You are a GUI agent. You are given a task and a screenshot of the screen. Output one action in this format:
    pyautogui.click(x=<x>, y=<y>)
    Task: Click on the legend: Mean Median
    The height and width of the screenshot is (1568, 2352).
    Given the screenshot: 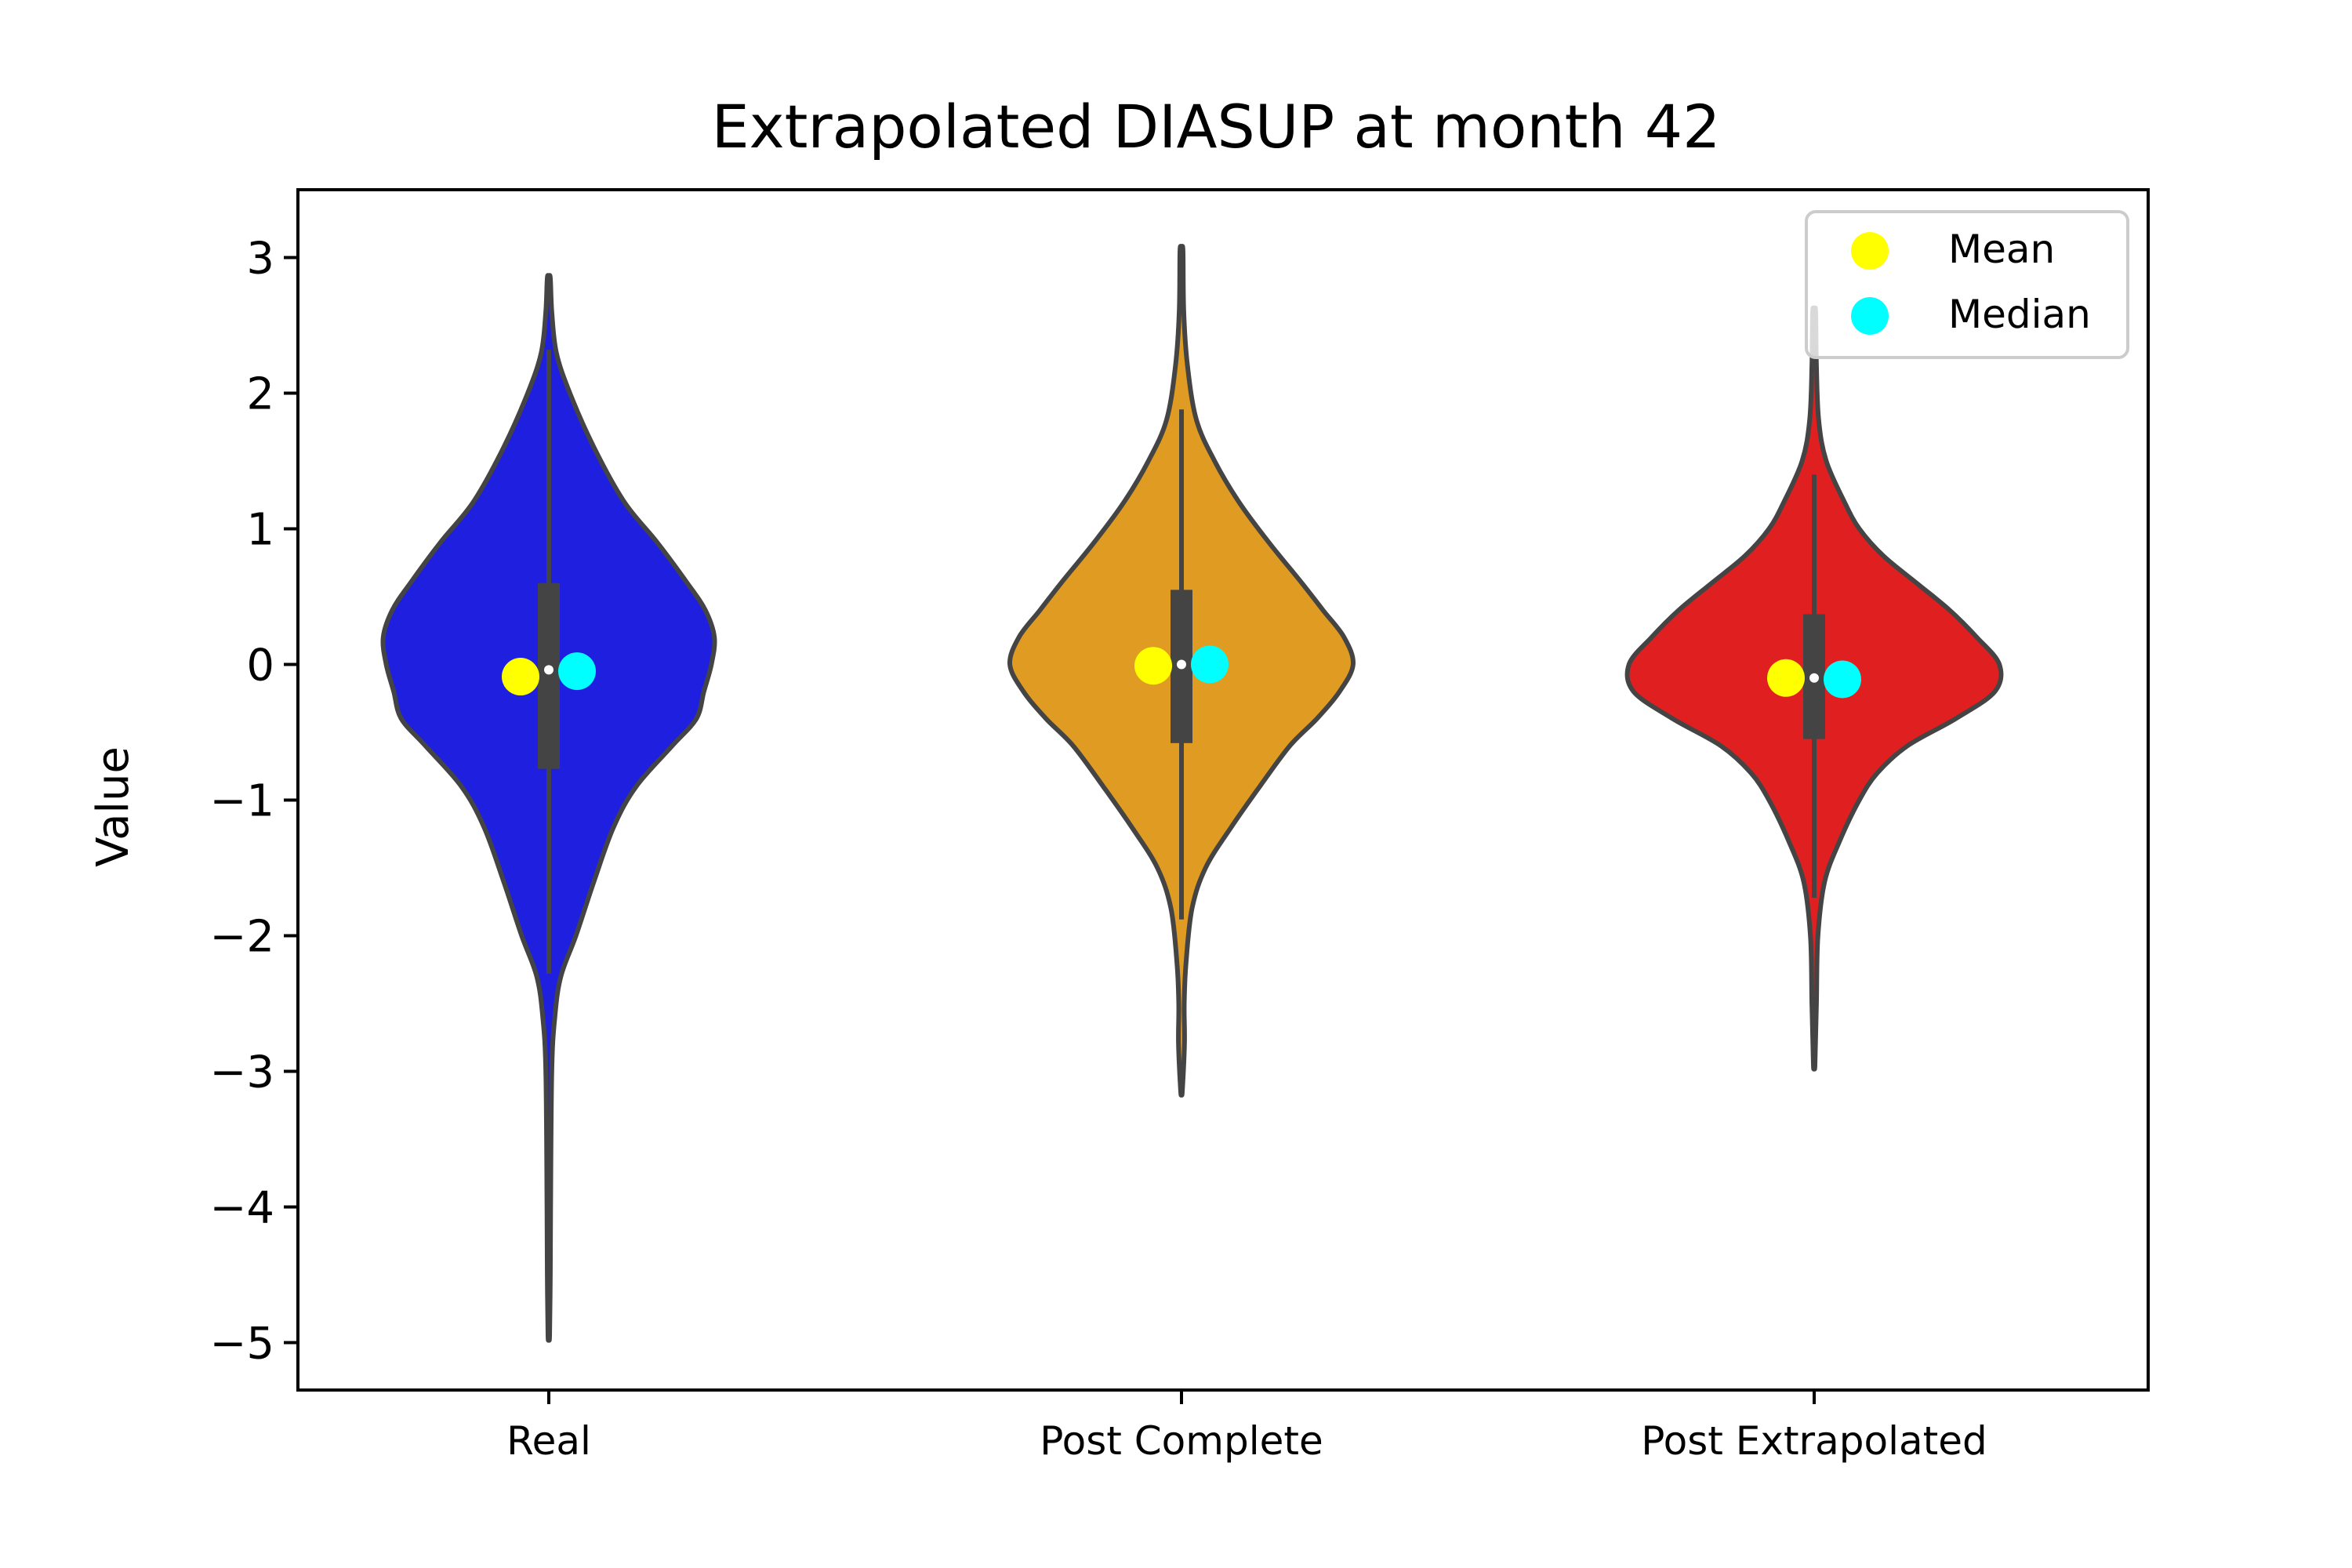 What is the action you would take?
    pyautogui.click(x=1967, y=284)
    